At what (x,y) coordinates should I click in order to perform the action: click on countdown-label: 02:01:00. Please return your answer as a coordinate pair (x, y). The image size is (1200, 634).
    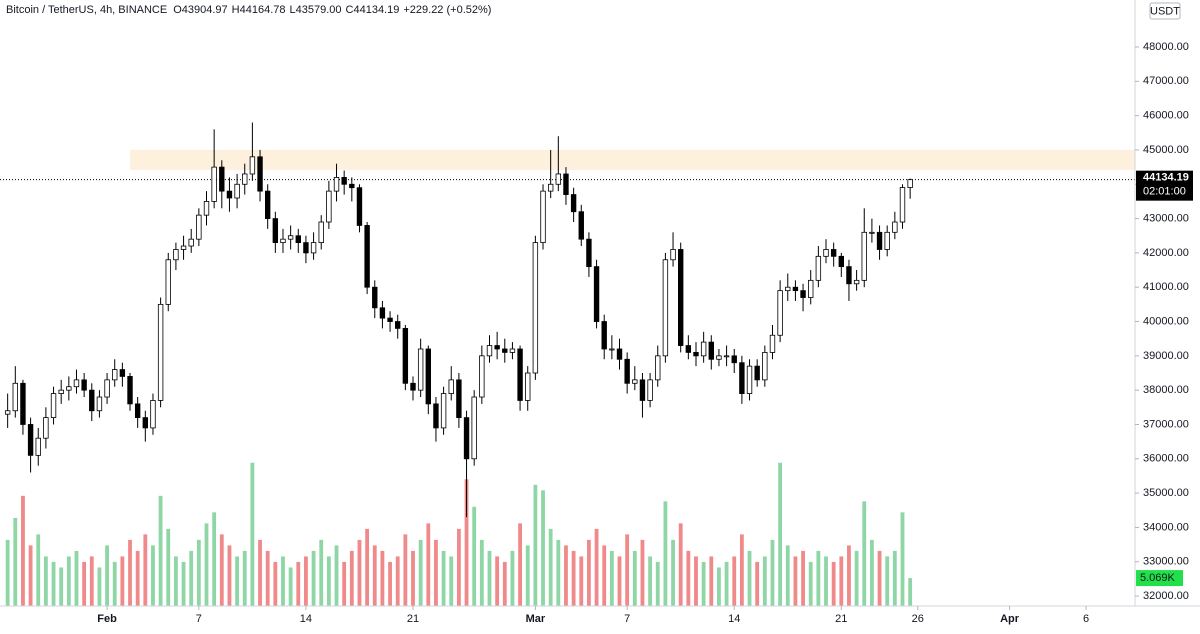
    Looking at the image, I should click on (1164, 192).